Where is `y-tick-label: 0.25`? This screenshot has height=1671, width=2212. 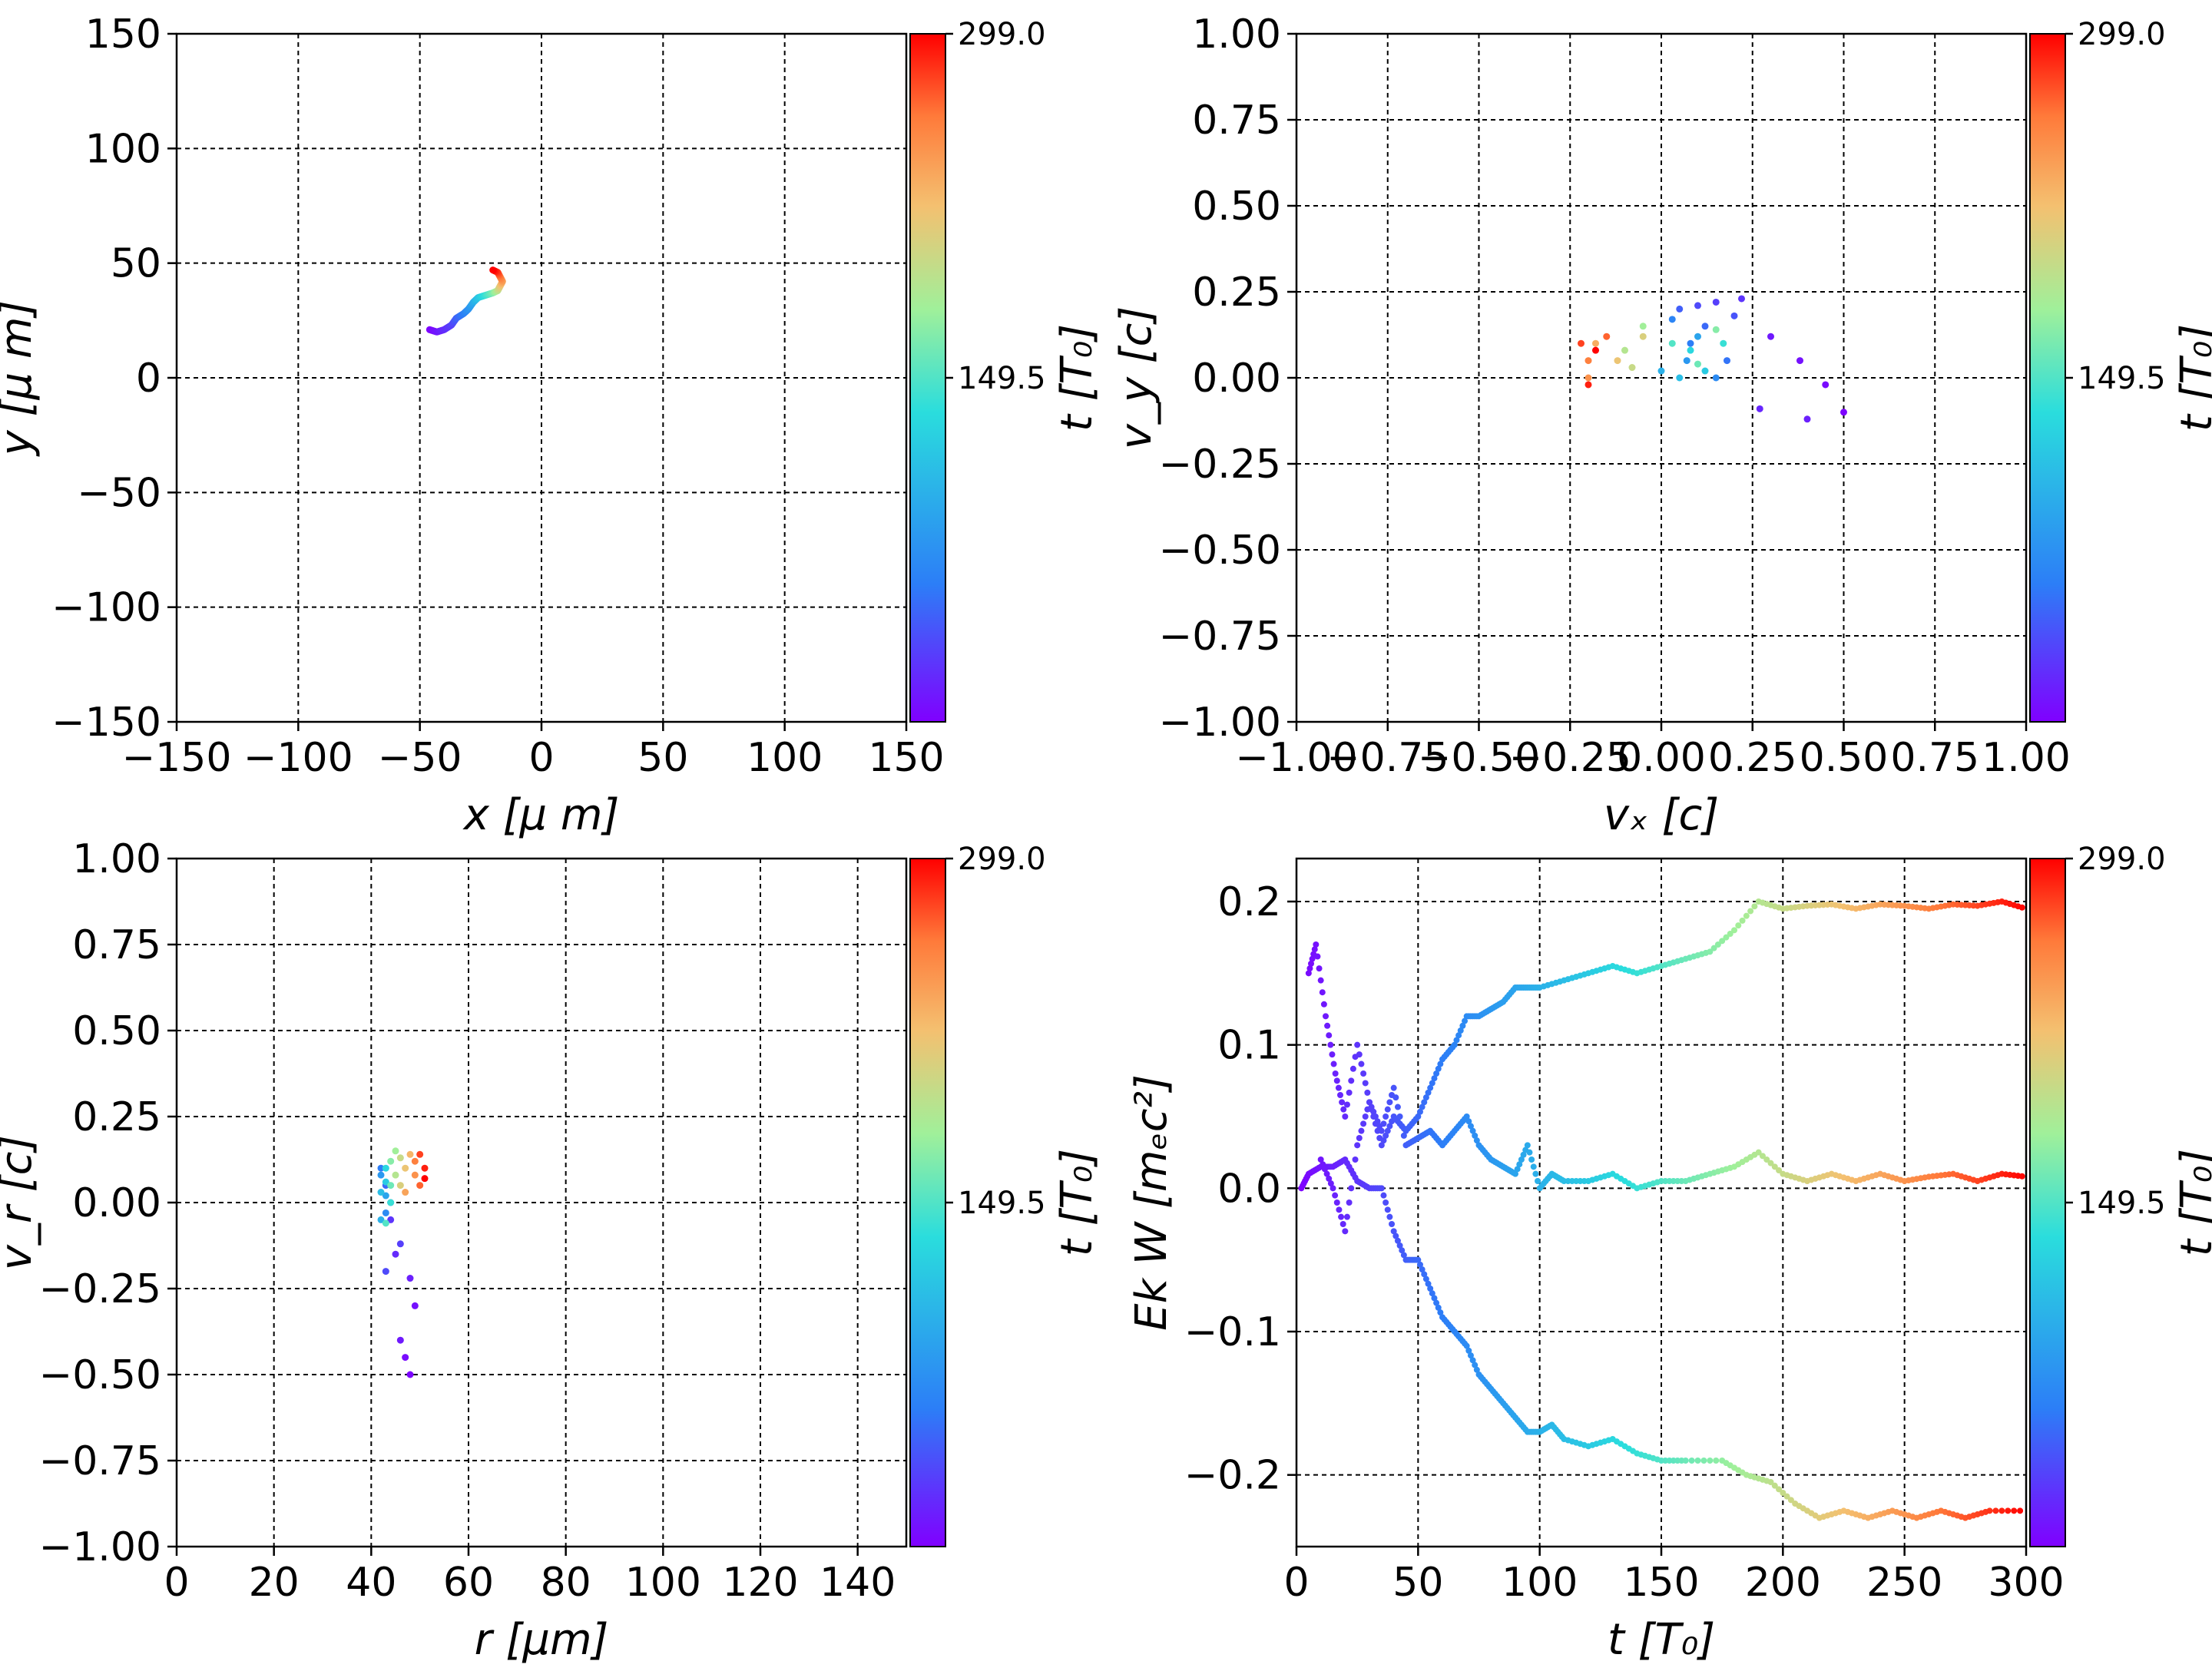 y-tick-label: 0.25 is located at coordinates (1236, 293).